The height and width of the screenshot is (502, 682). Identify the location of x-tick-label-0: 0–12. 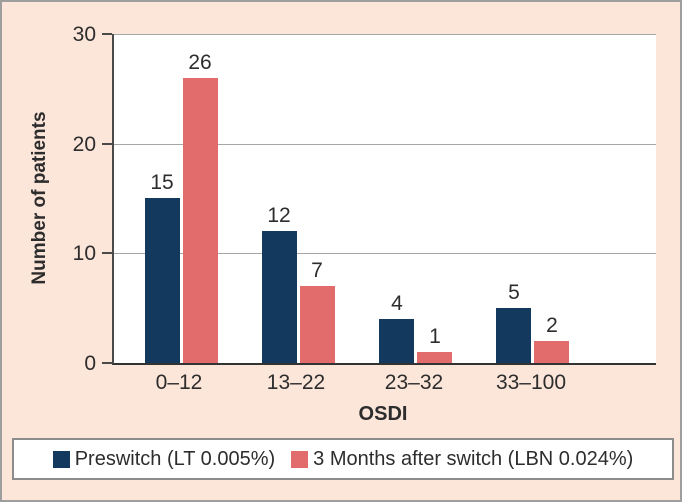
(179, 382).